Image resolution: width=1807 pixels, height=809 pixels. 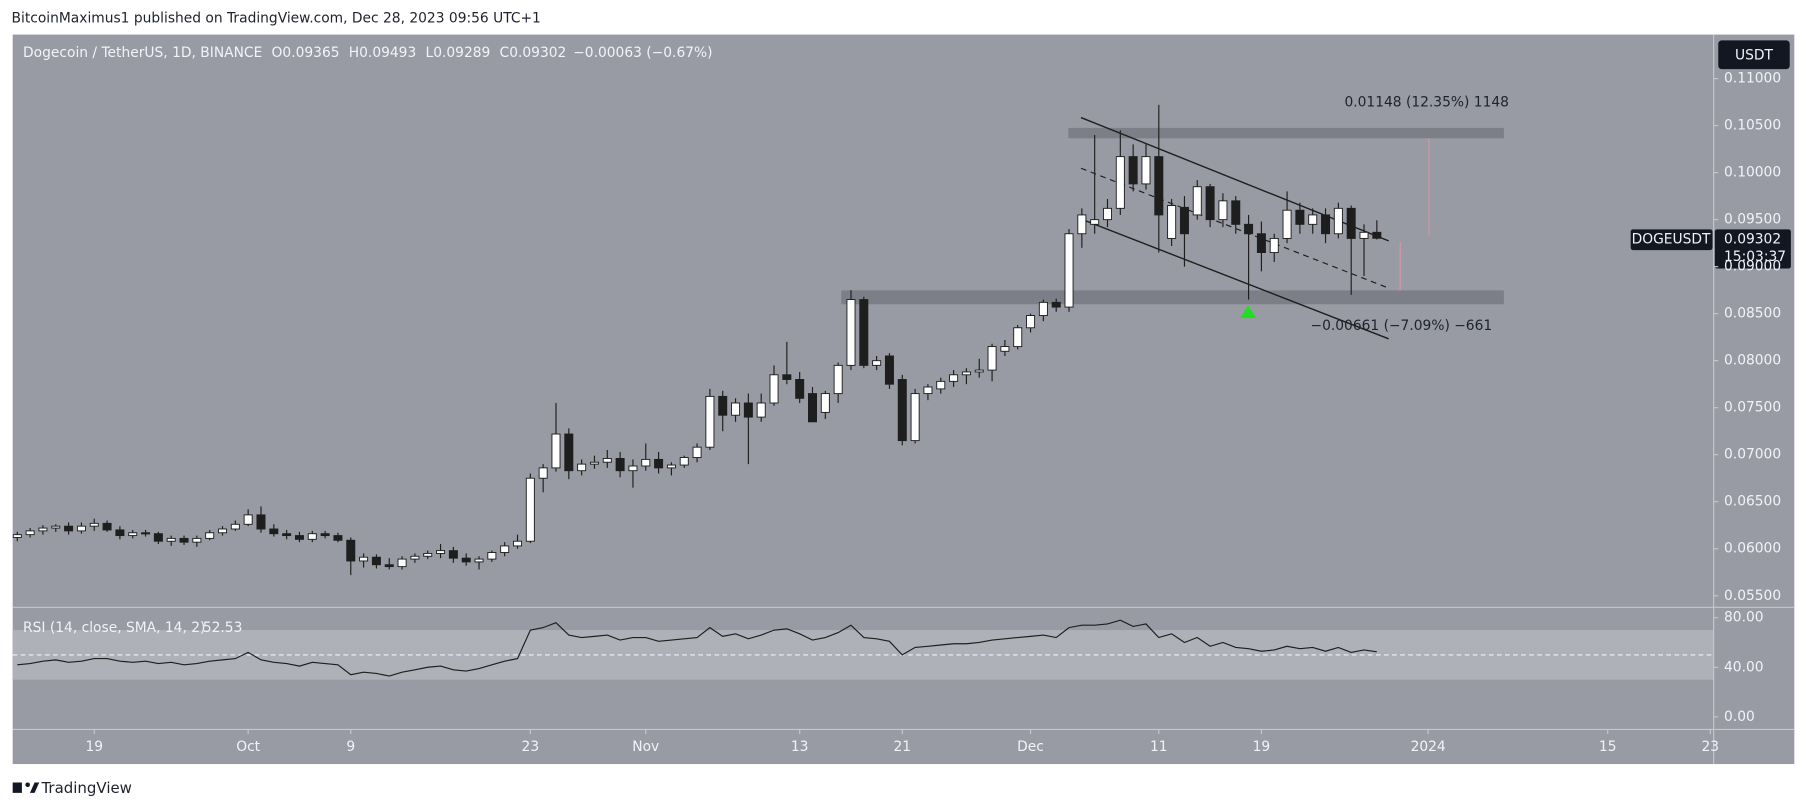 I want to click on currency-label: USDT, so click(x=1754, y=55).